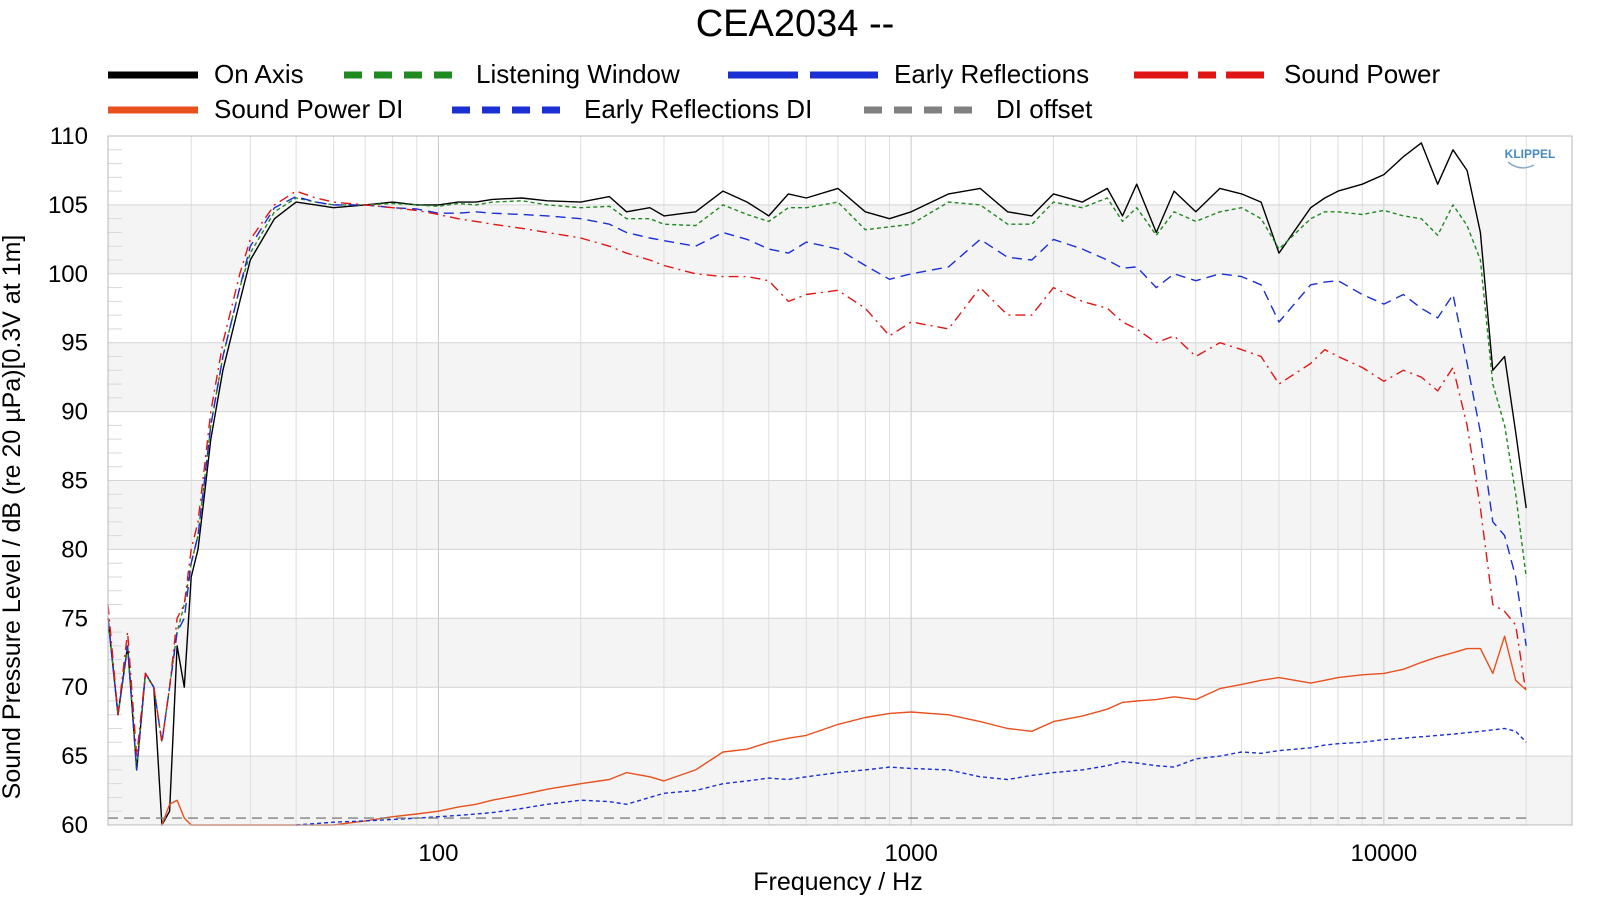 Image resolution: width=1600 pixels, height=900 pixels. What do you see at coordinates (74, 343) in the screenshot?
I see `y-tick-label: 95` at bounding box center [74, 343].